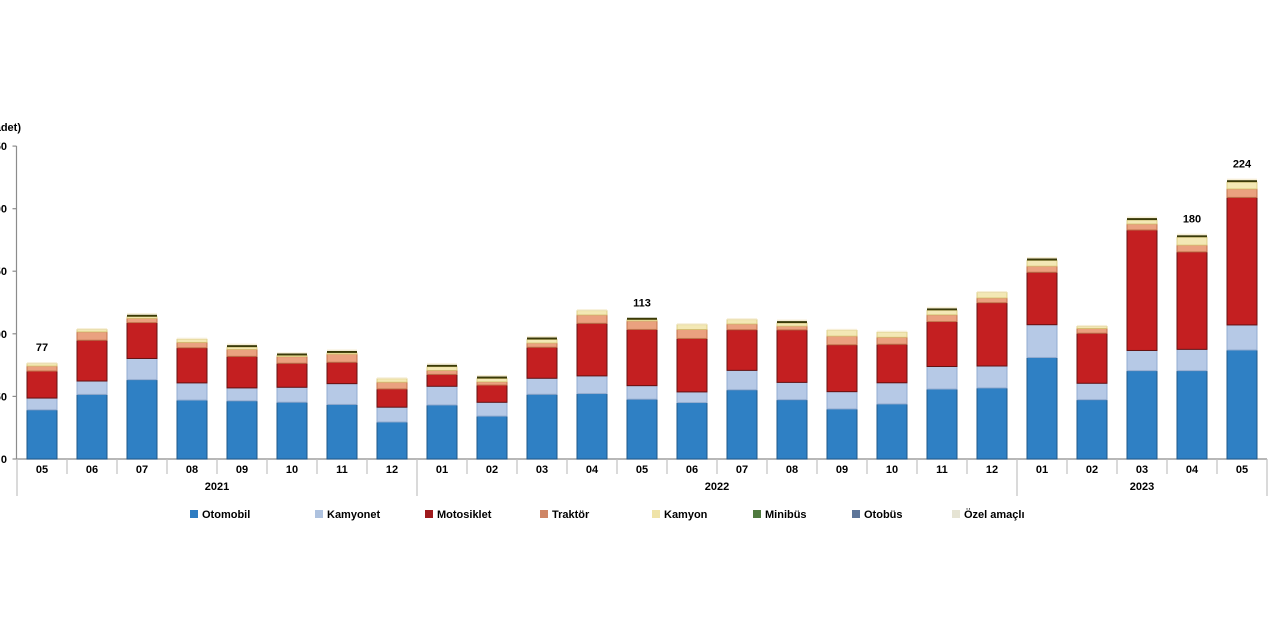 This screenshot has height=640, width=1280. I want to click on svg-text: 150, so click(3, 272).